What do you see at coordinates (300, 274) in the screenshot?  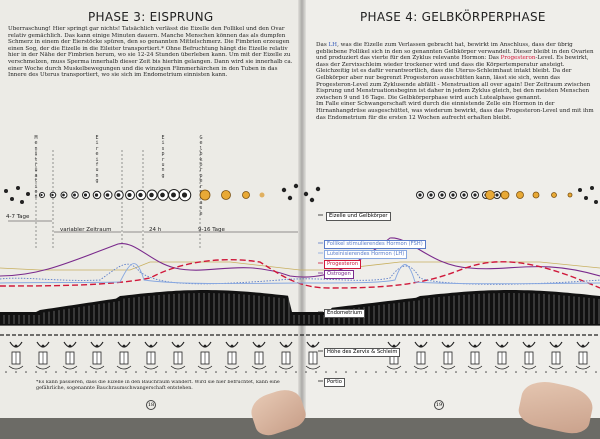 I see `progesteron-curve` at bounding box center [300, 274].